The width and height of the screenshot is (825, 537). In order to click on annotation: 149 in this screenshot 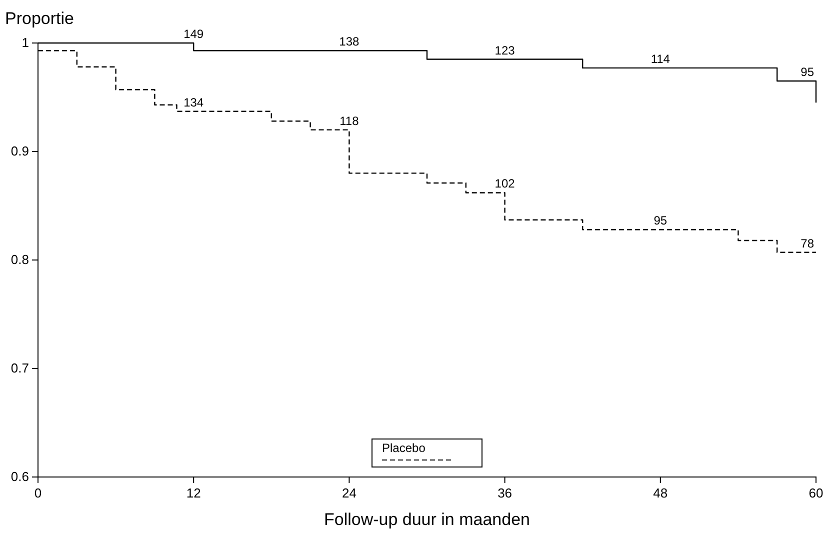, I will do `click(194, 34)`.